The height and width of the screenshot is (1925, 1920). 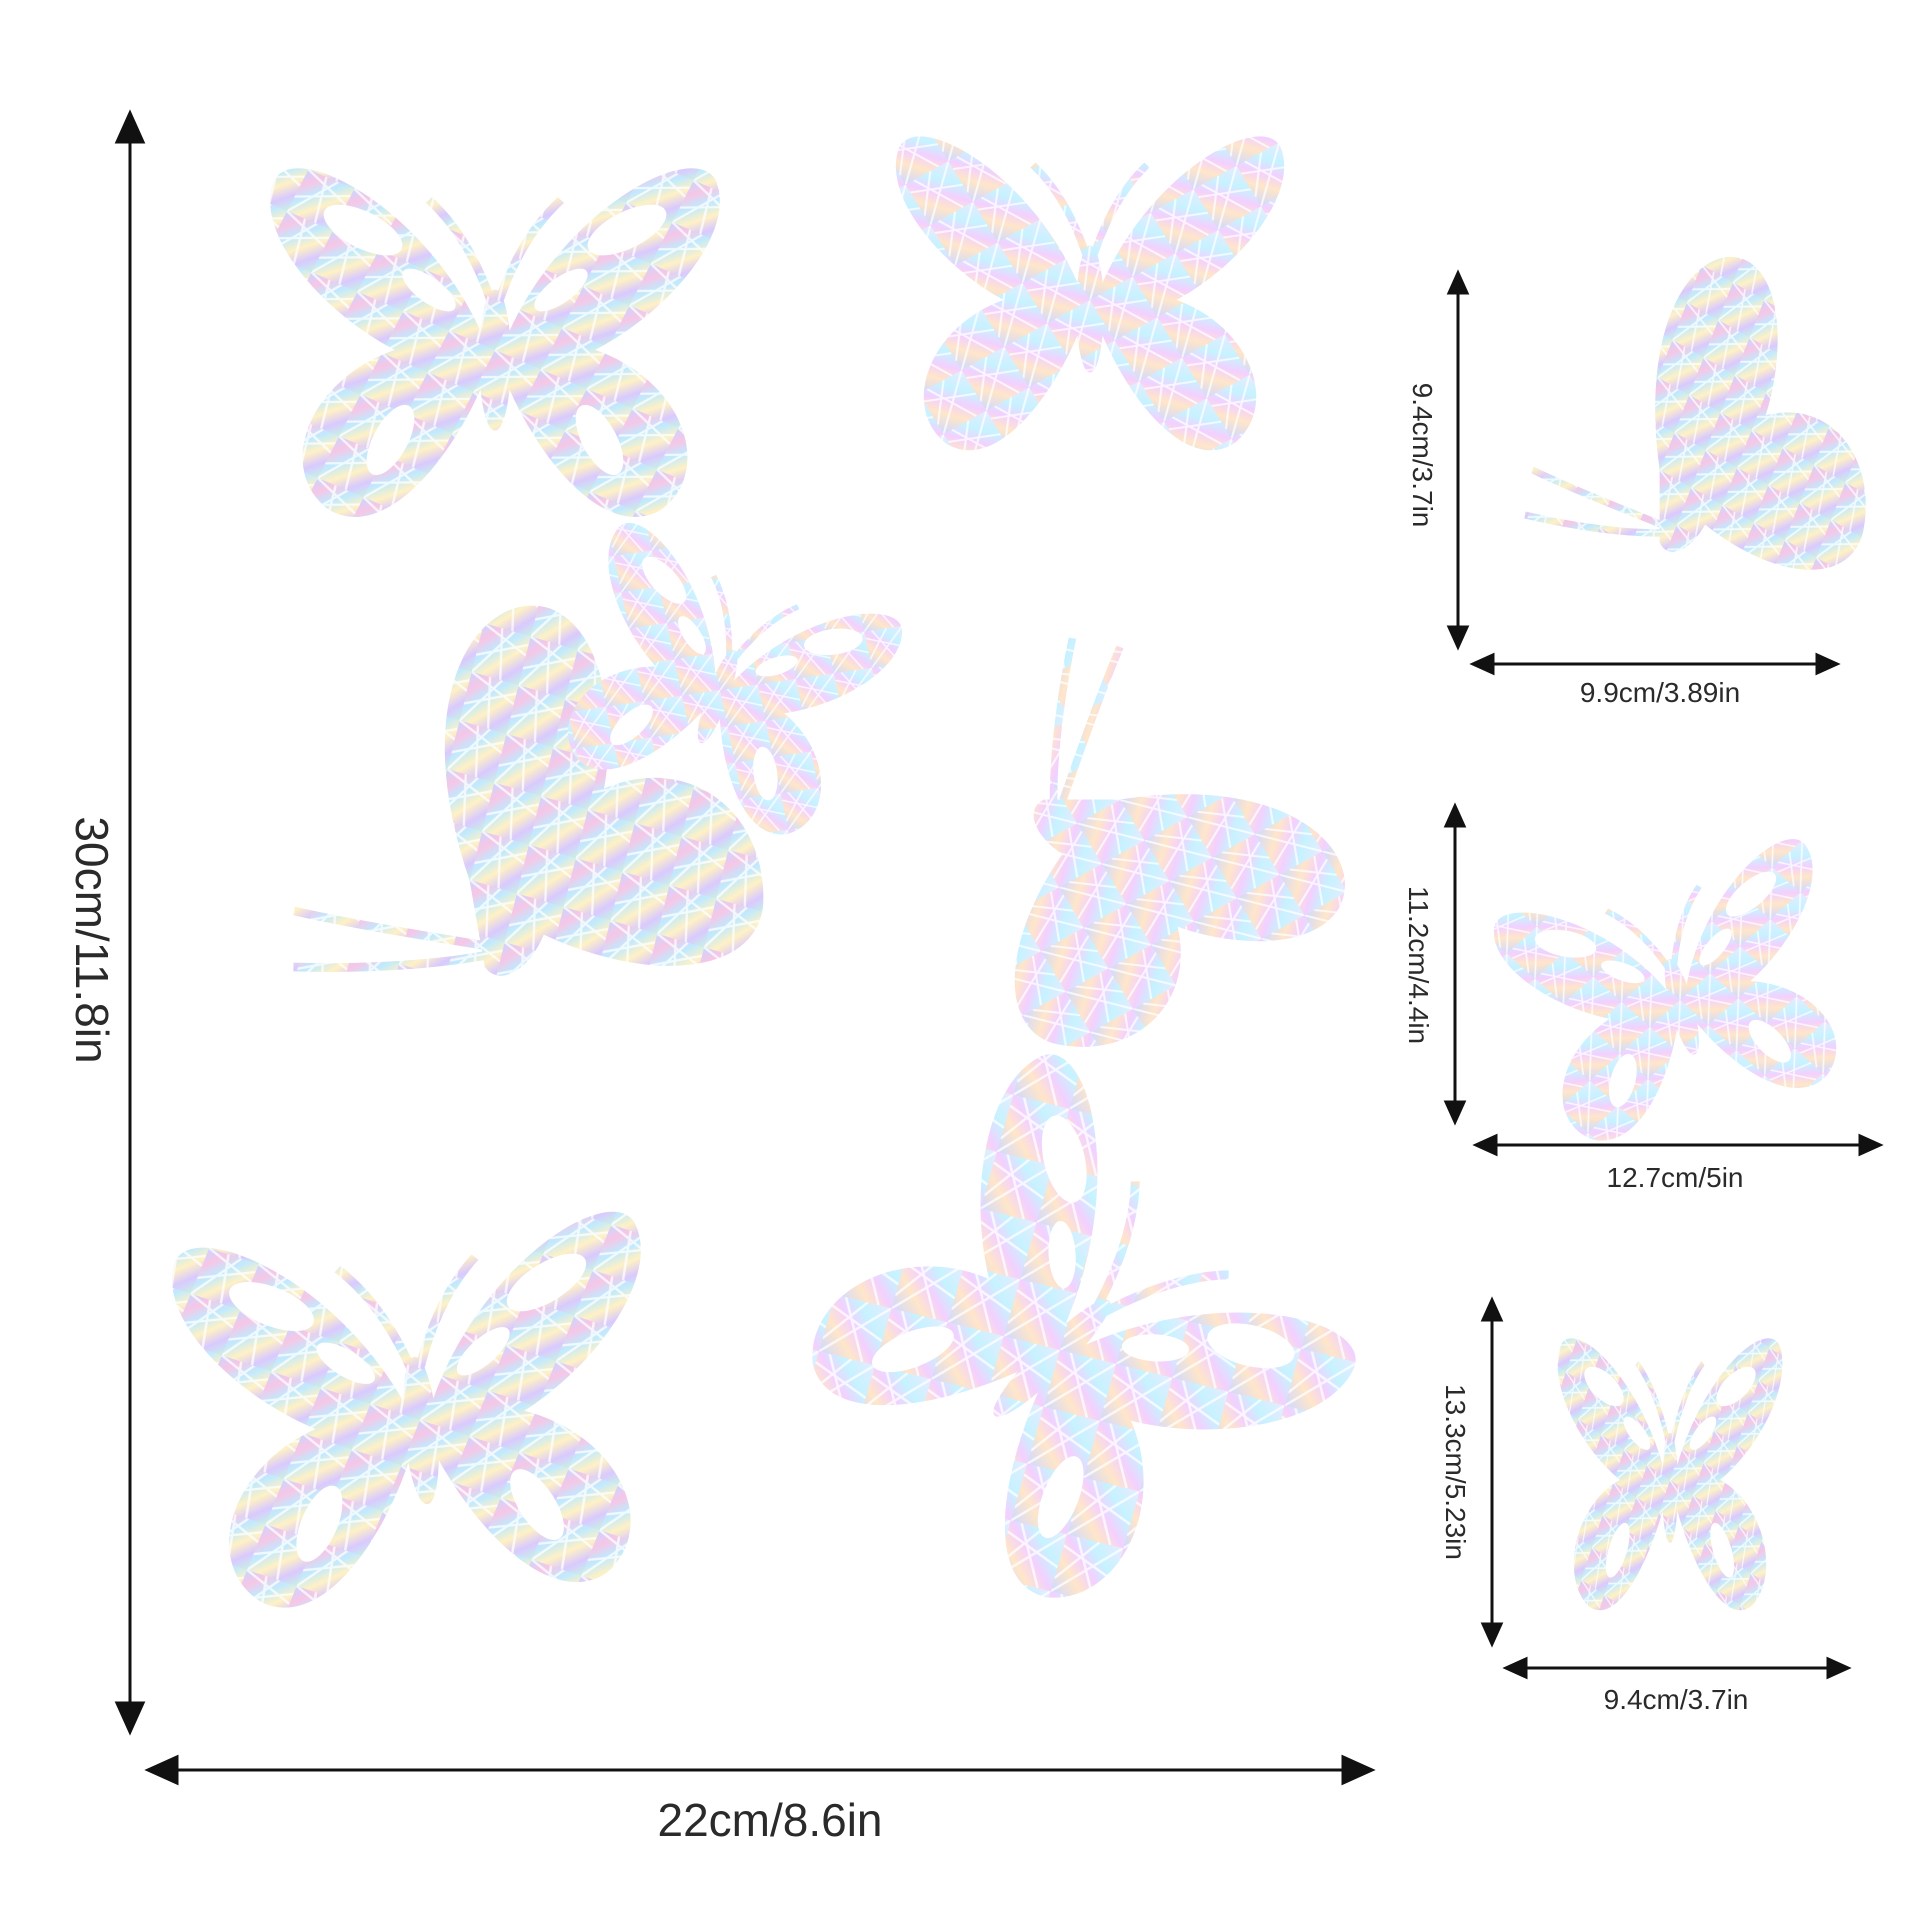 What do you see at coordinates (770, 1820) in the screenshot?
I see `sheet-width-label: 22cm/8.6in` at bounding box center [770, 1820].